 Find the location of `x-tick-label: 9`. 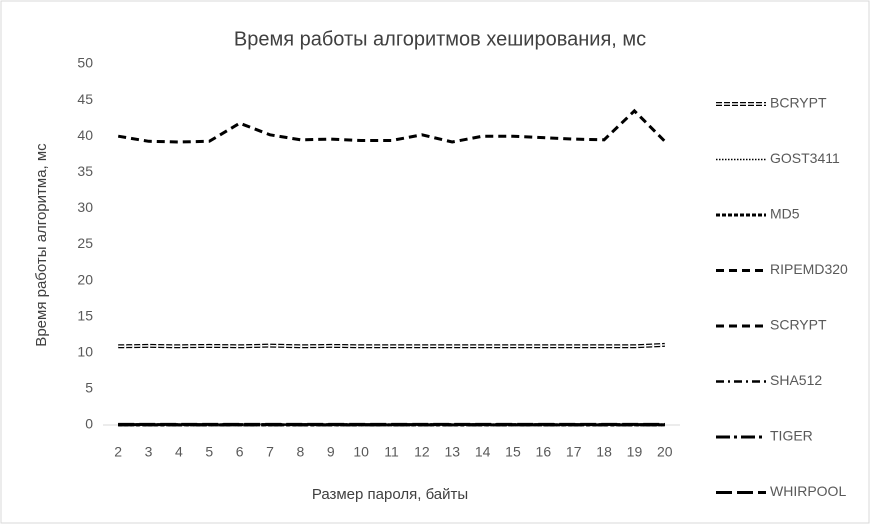

x-tick-label: 9 is located at coordinates (331, 452).